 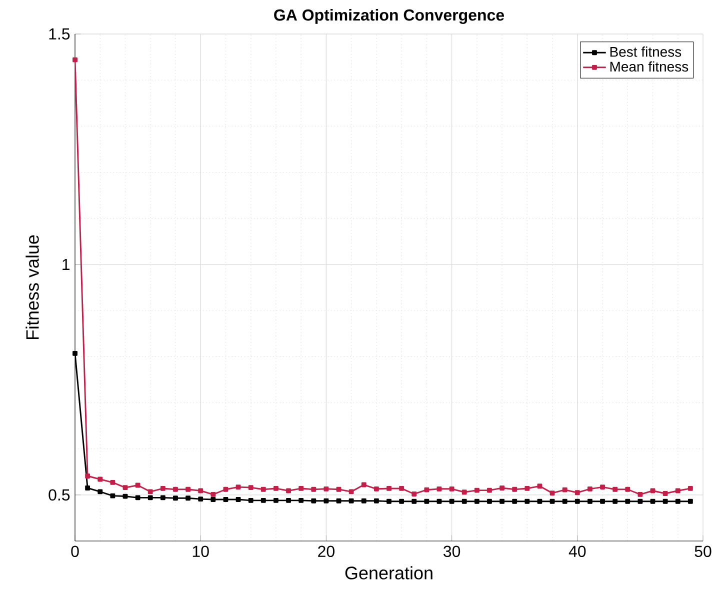 I want to click on x-tick-label: 0, so click(x=75, y=552).